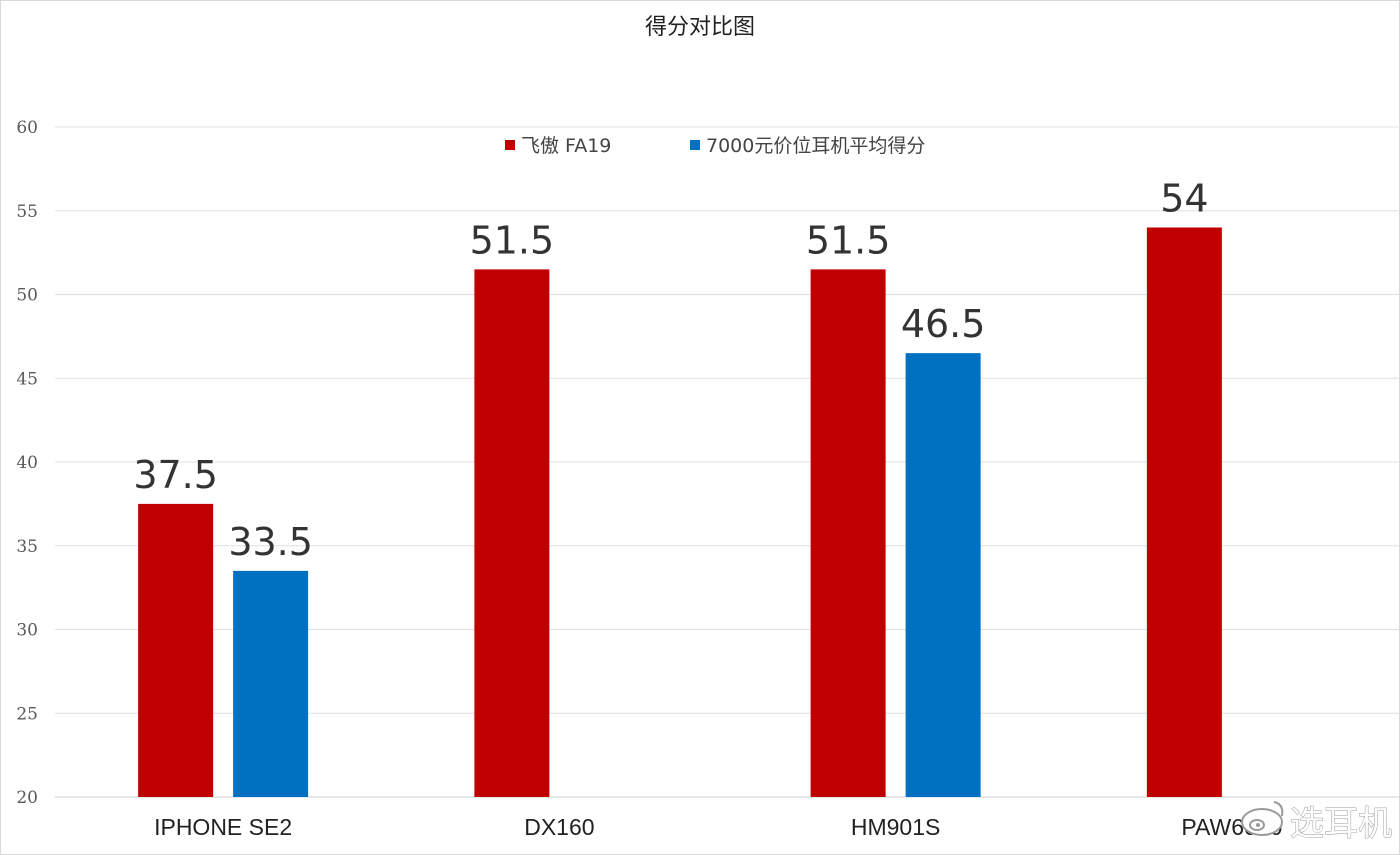 Image resolution: width=1400 pixels, height=855 pixels. I want to click on y-tick-label: 55, so click(27, 212).